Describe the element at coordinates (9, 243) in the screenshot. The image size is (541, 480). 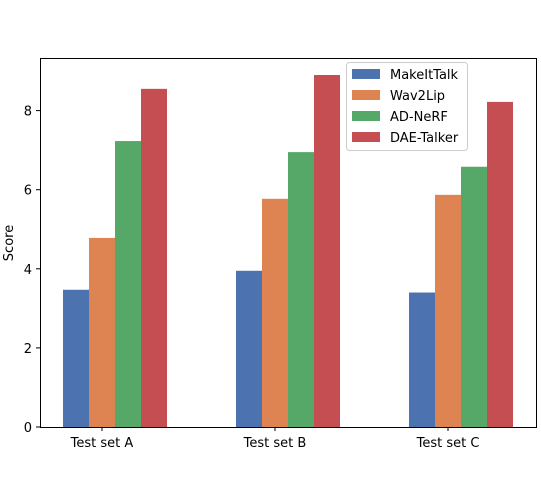
I see `y-axis-title: Score` at that location.